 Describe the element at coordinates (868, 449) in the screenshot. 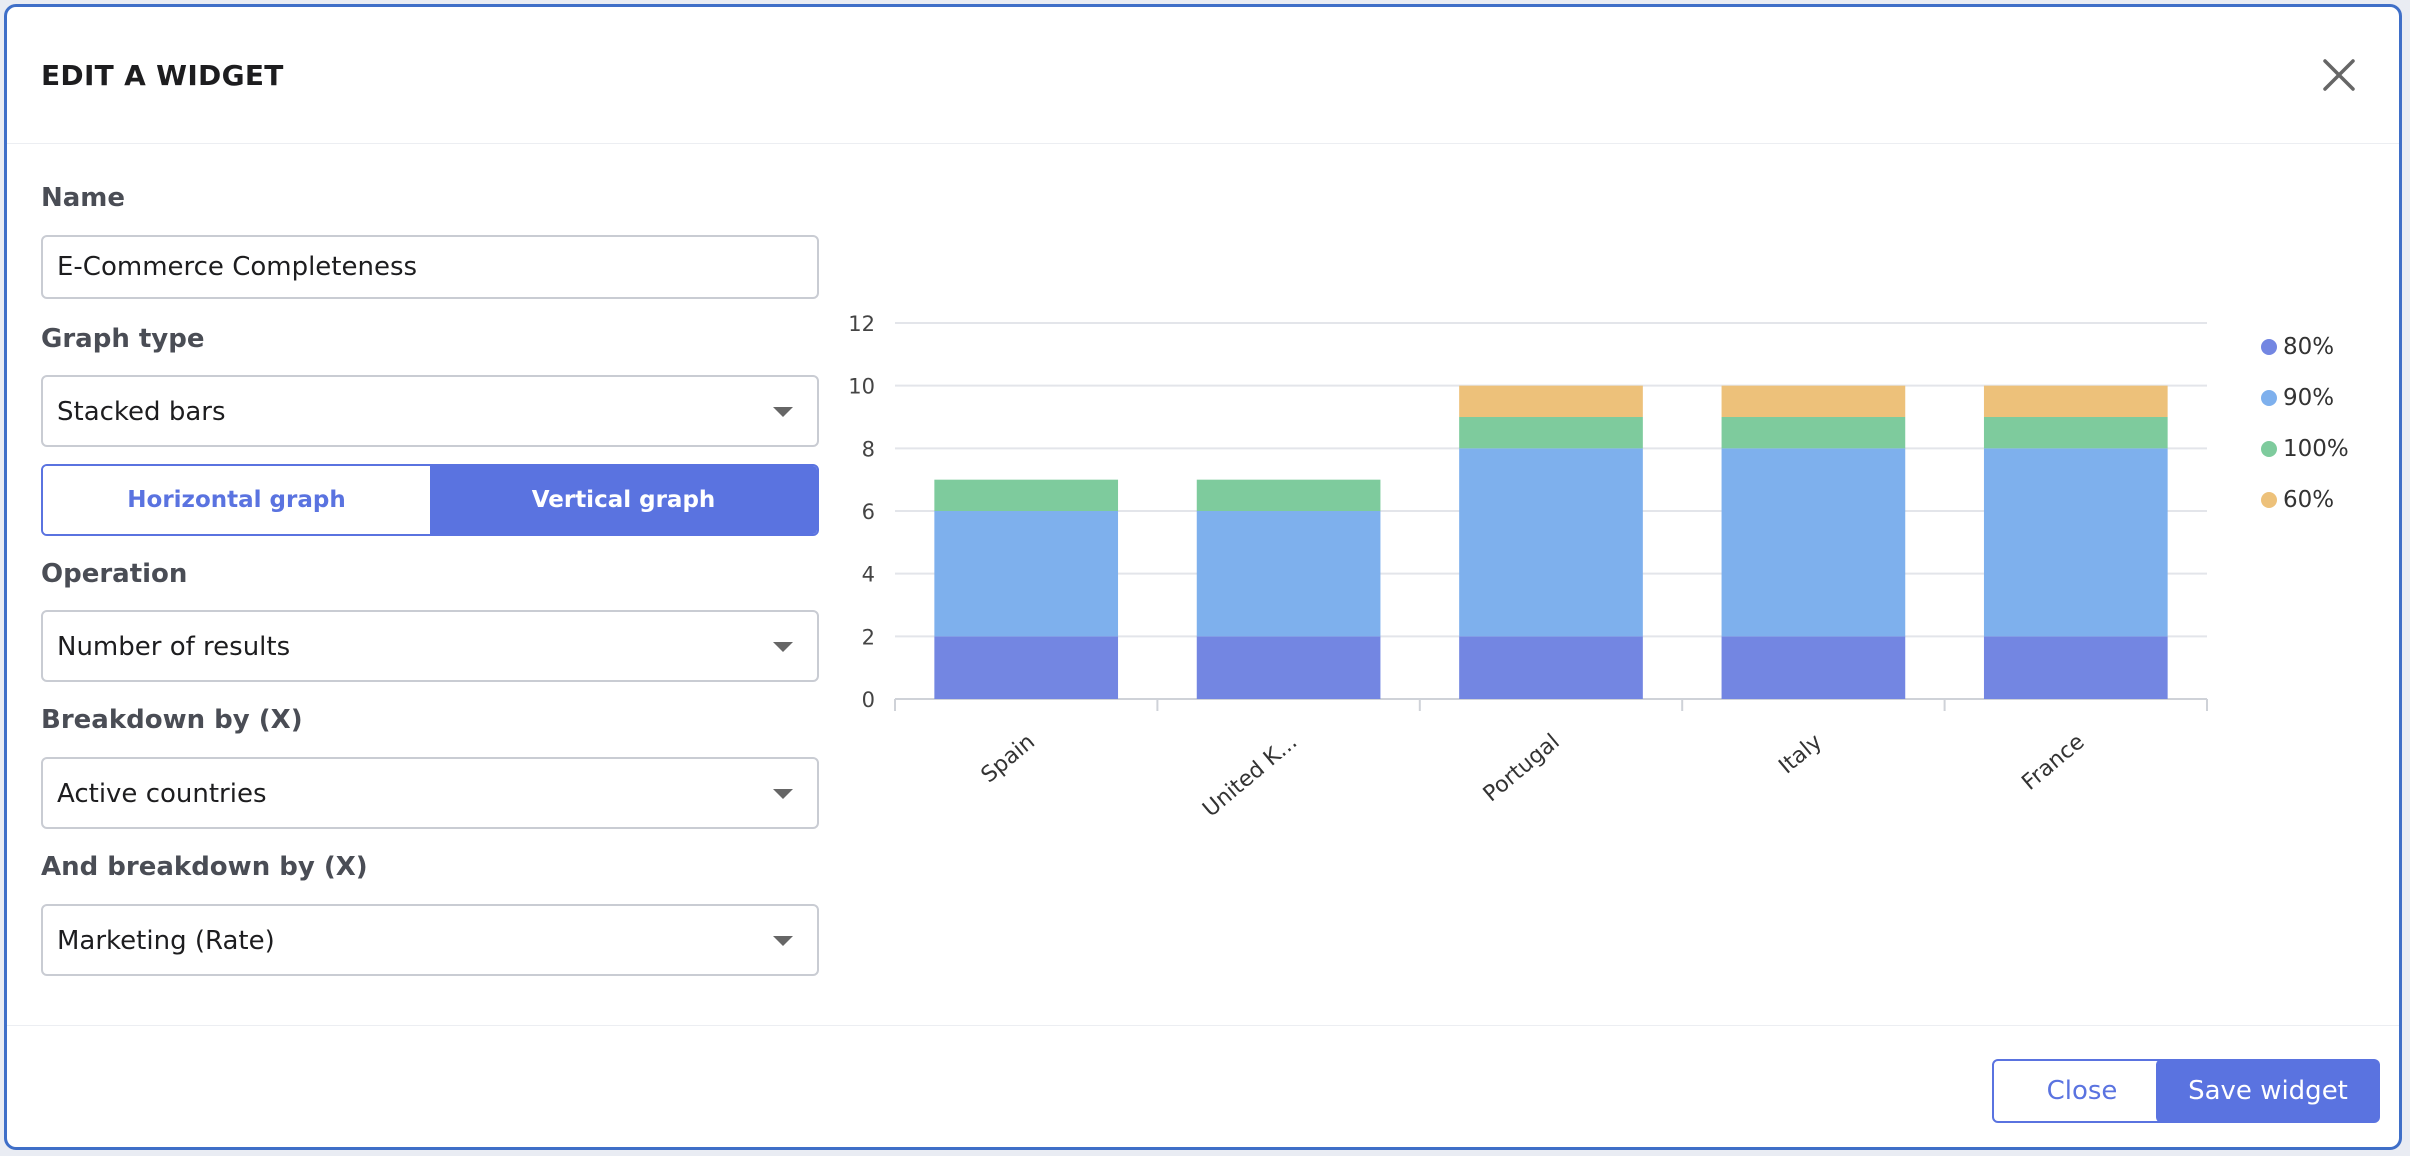

I see `y-tick-label: 8` at that location.